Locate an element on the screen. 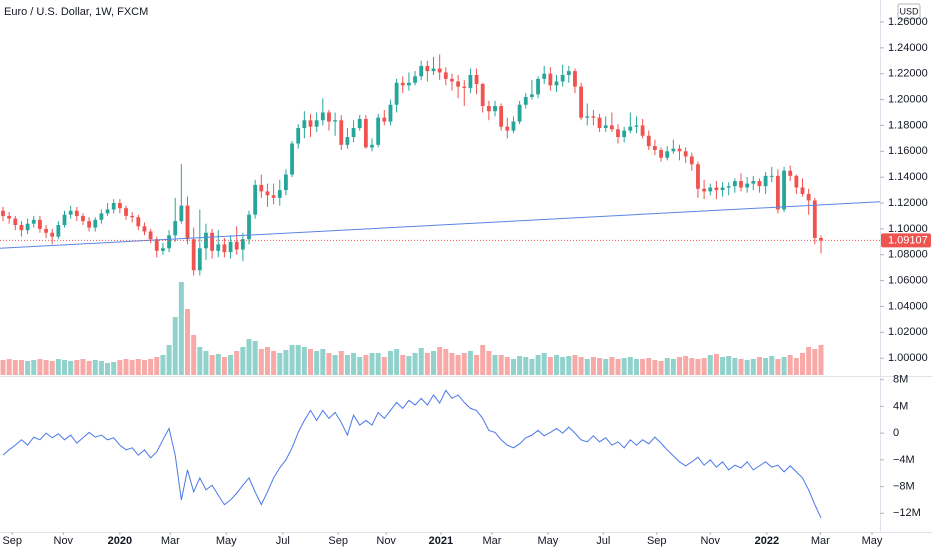 The image size is (932, 550). x-tick-label: Jul is located at coordinates (603, 541).